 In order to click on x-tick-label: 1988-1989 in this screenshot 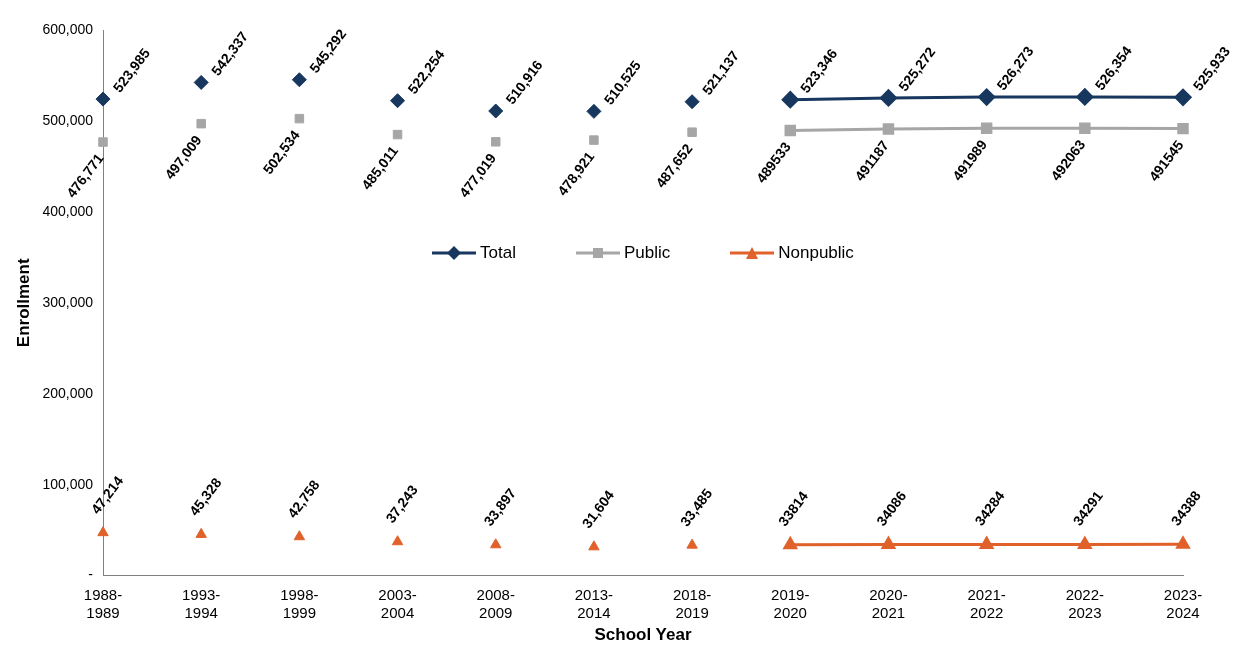, I will do `click(103, 603)`.